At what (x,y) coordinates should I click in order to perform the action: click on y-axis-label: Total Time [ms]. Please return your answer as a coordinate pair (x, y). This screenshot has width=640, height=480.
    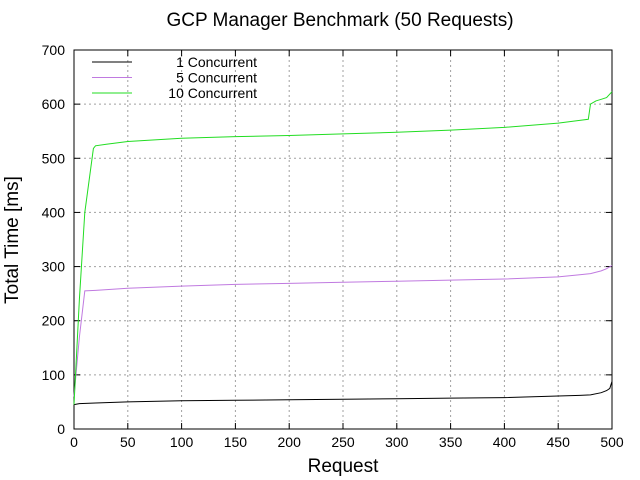
    Looking at the image, I should click on (12, 240).